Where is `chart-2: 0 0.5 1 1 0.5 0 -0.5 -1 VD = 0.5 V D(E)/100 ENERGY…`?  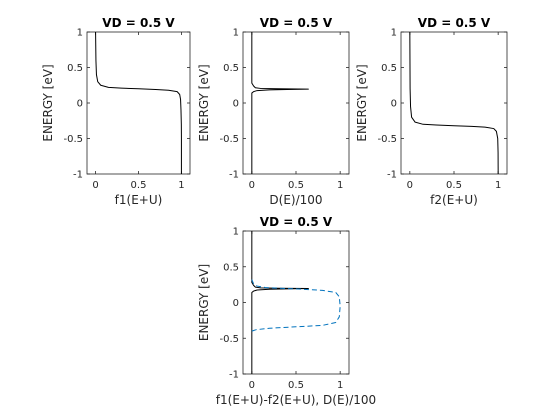 chart-2: 0 0.5 1 1 0.5 0 -0.5 -1 VD = 0.5 V D(E)/100 ENERGY… is located at coordinates (273, 111).